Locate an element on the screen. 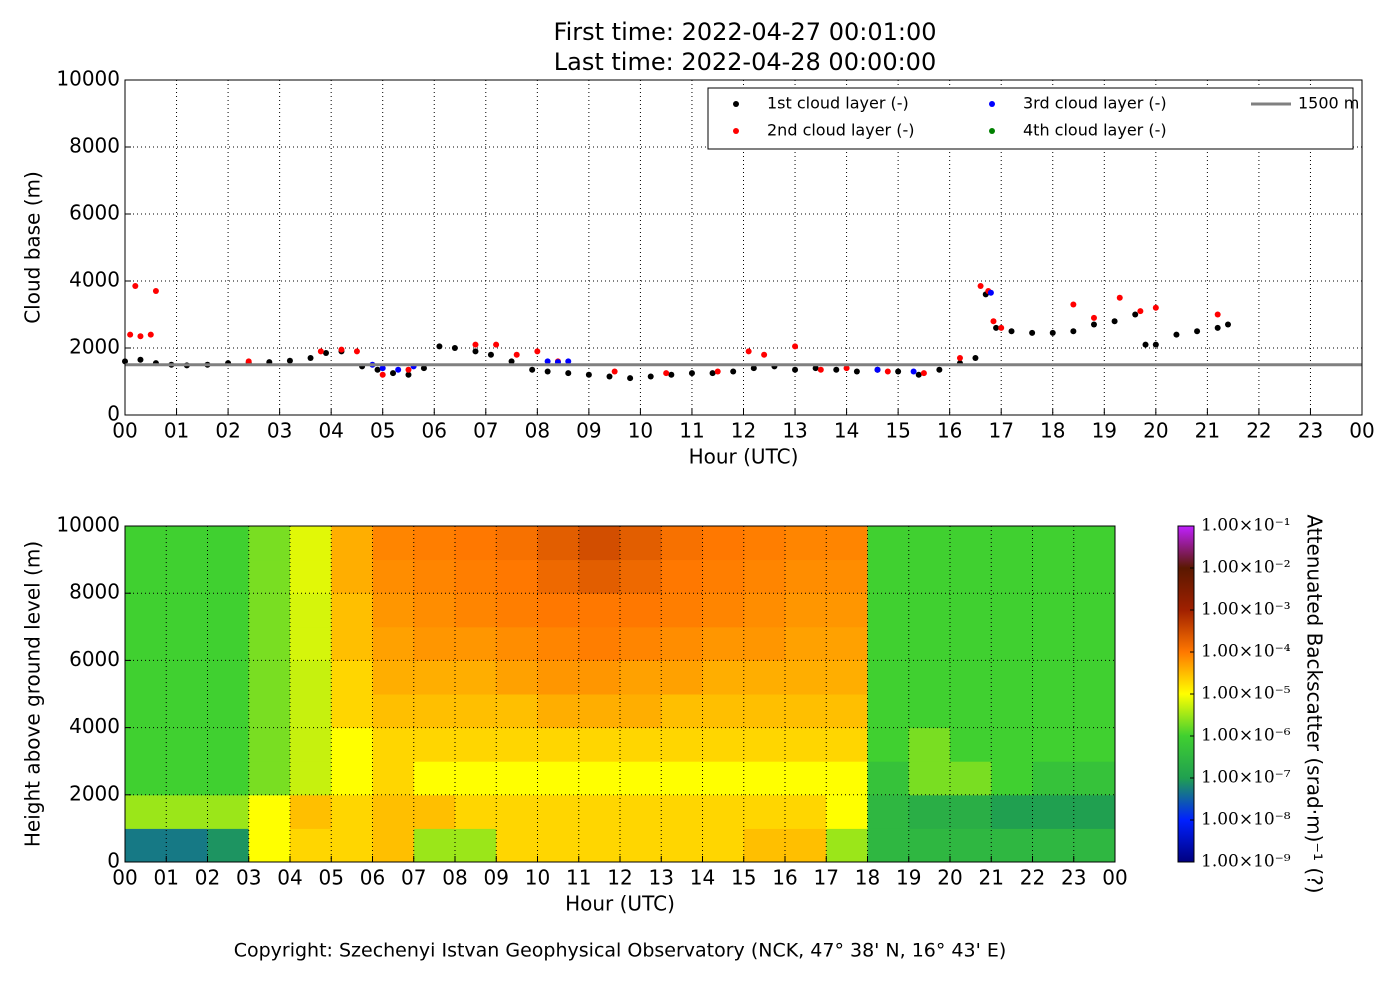 The height and width of the screenshot is (1000, 1400). y-tick-label: 6000 is located at coordinates (94, 213).